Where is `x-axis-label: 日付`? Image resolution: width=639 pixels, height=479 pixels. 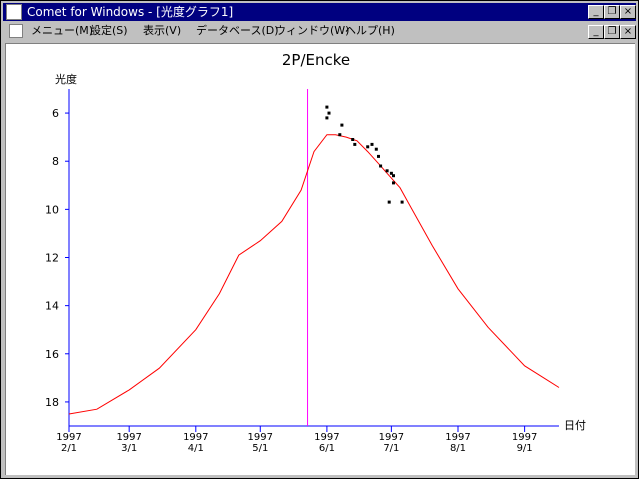
x-axis-label: 日付 is located at coordinates (575, 425).